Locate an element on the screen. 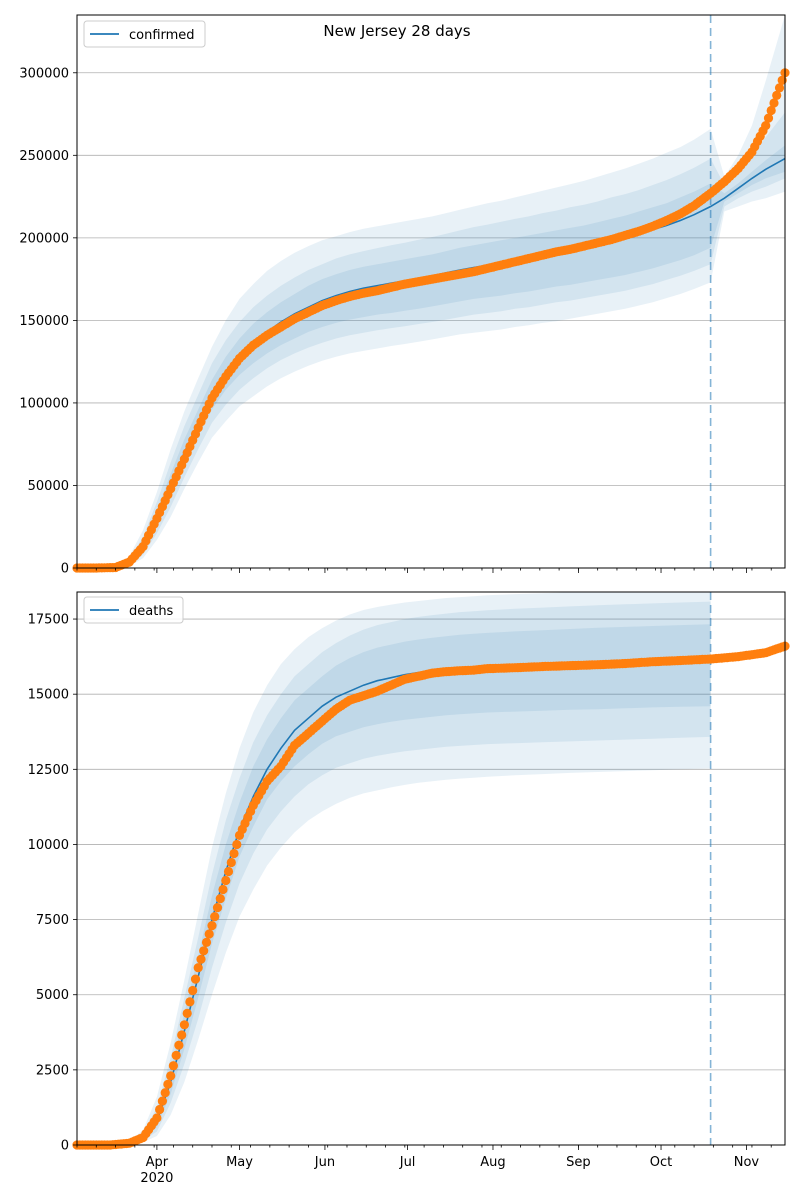  x-tick-year-label: 2020 is located at coordinates (156, 1178).